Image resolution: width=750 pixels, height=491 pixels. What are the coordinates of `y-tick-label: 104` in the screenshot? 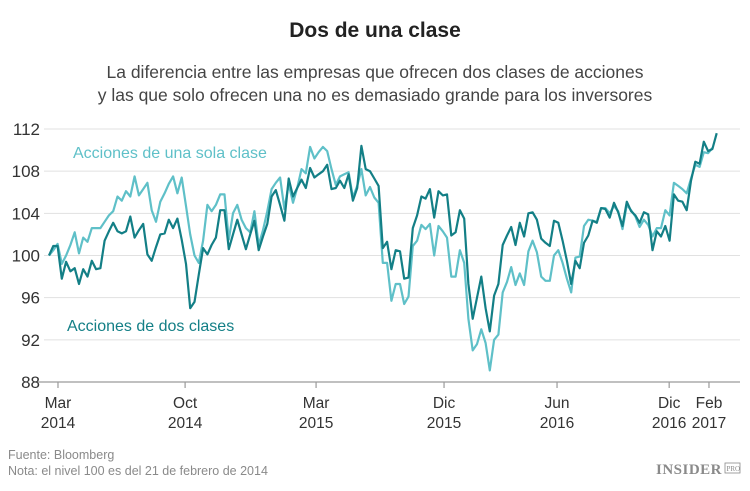 It's located at (26, 213).